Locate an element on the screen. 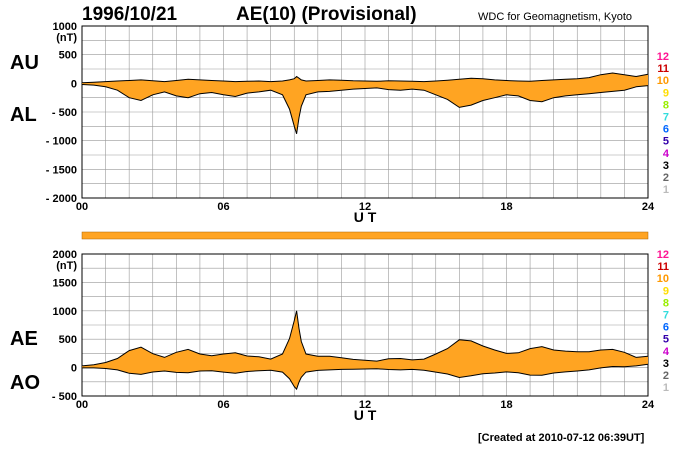  separator-bar is located at coordinates (365, 235).